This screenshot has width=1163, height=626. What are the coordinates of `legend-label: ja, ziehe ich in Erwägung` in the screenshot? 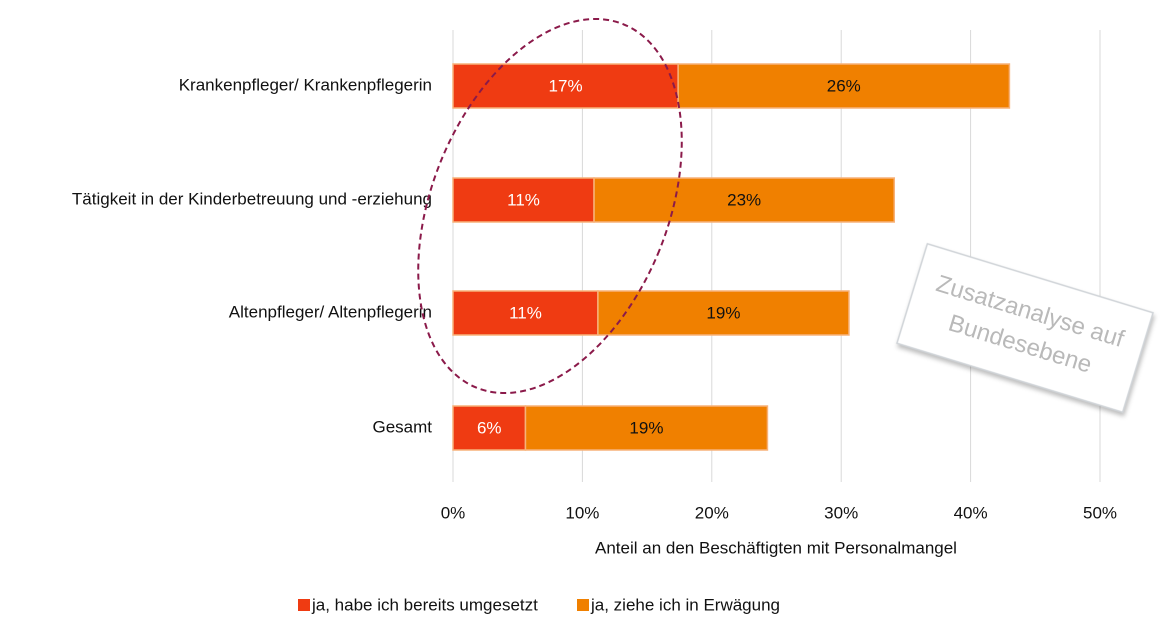 It's located at (685, 604).